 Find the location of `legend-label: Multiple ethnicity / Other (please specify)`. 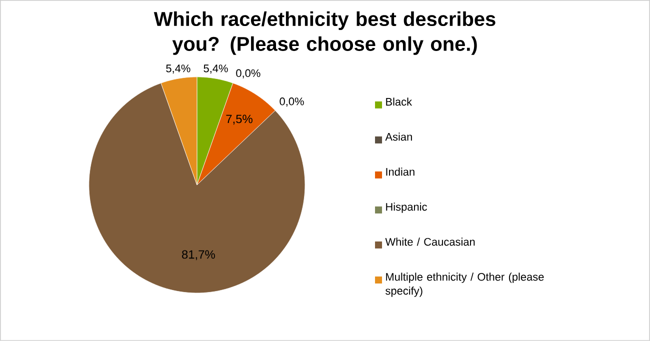

legend-label: Multiple ethnicity / Other (please specify) is located at coordinates (465, 284).